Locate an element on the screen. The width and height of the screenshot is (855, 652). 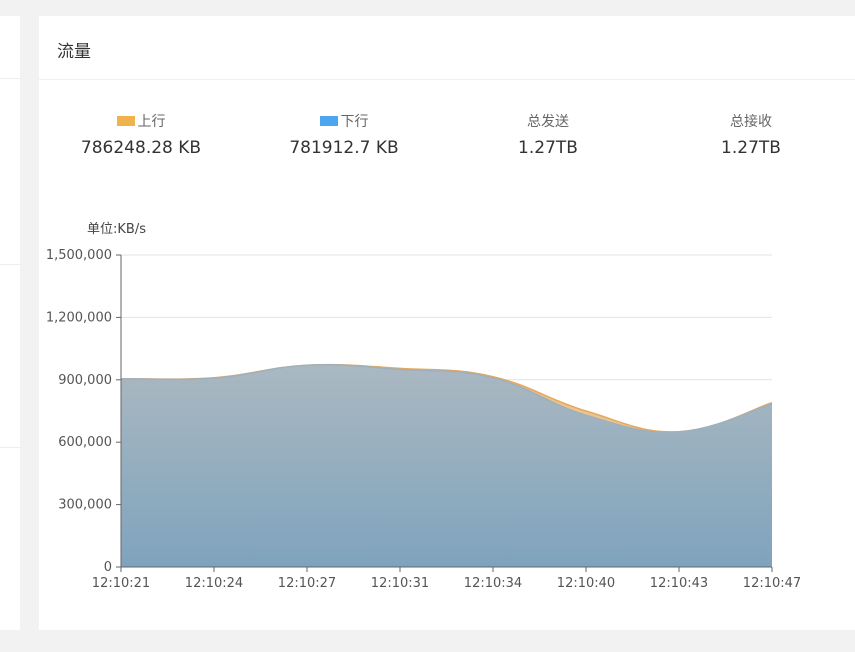
stat-label-text: 总接收 is located at coordinates (751, 122).